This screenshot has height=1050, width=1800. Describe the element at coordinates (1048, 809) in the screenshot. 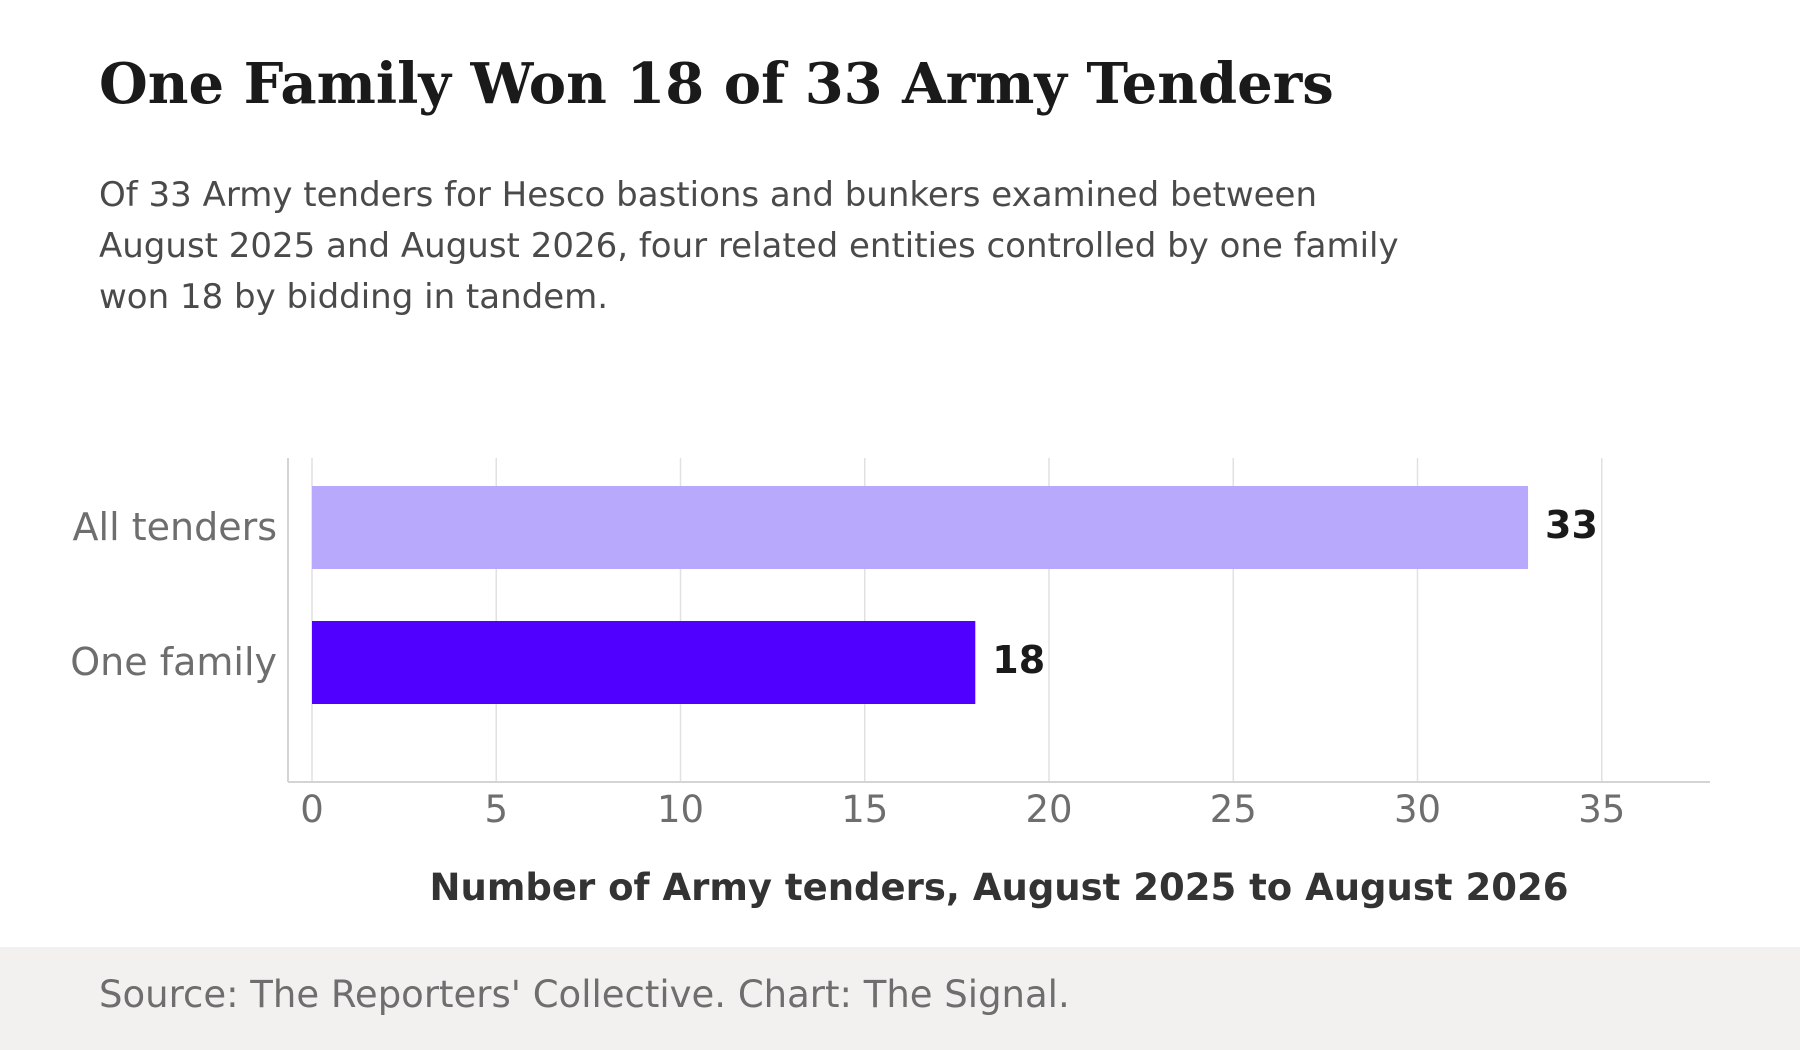

I see `x-tick-label: 20` at that location.